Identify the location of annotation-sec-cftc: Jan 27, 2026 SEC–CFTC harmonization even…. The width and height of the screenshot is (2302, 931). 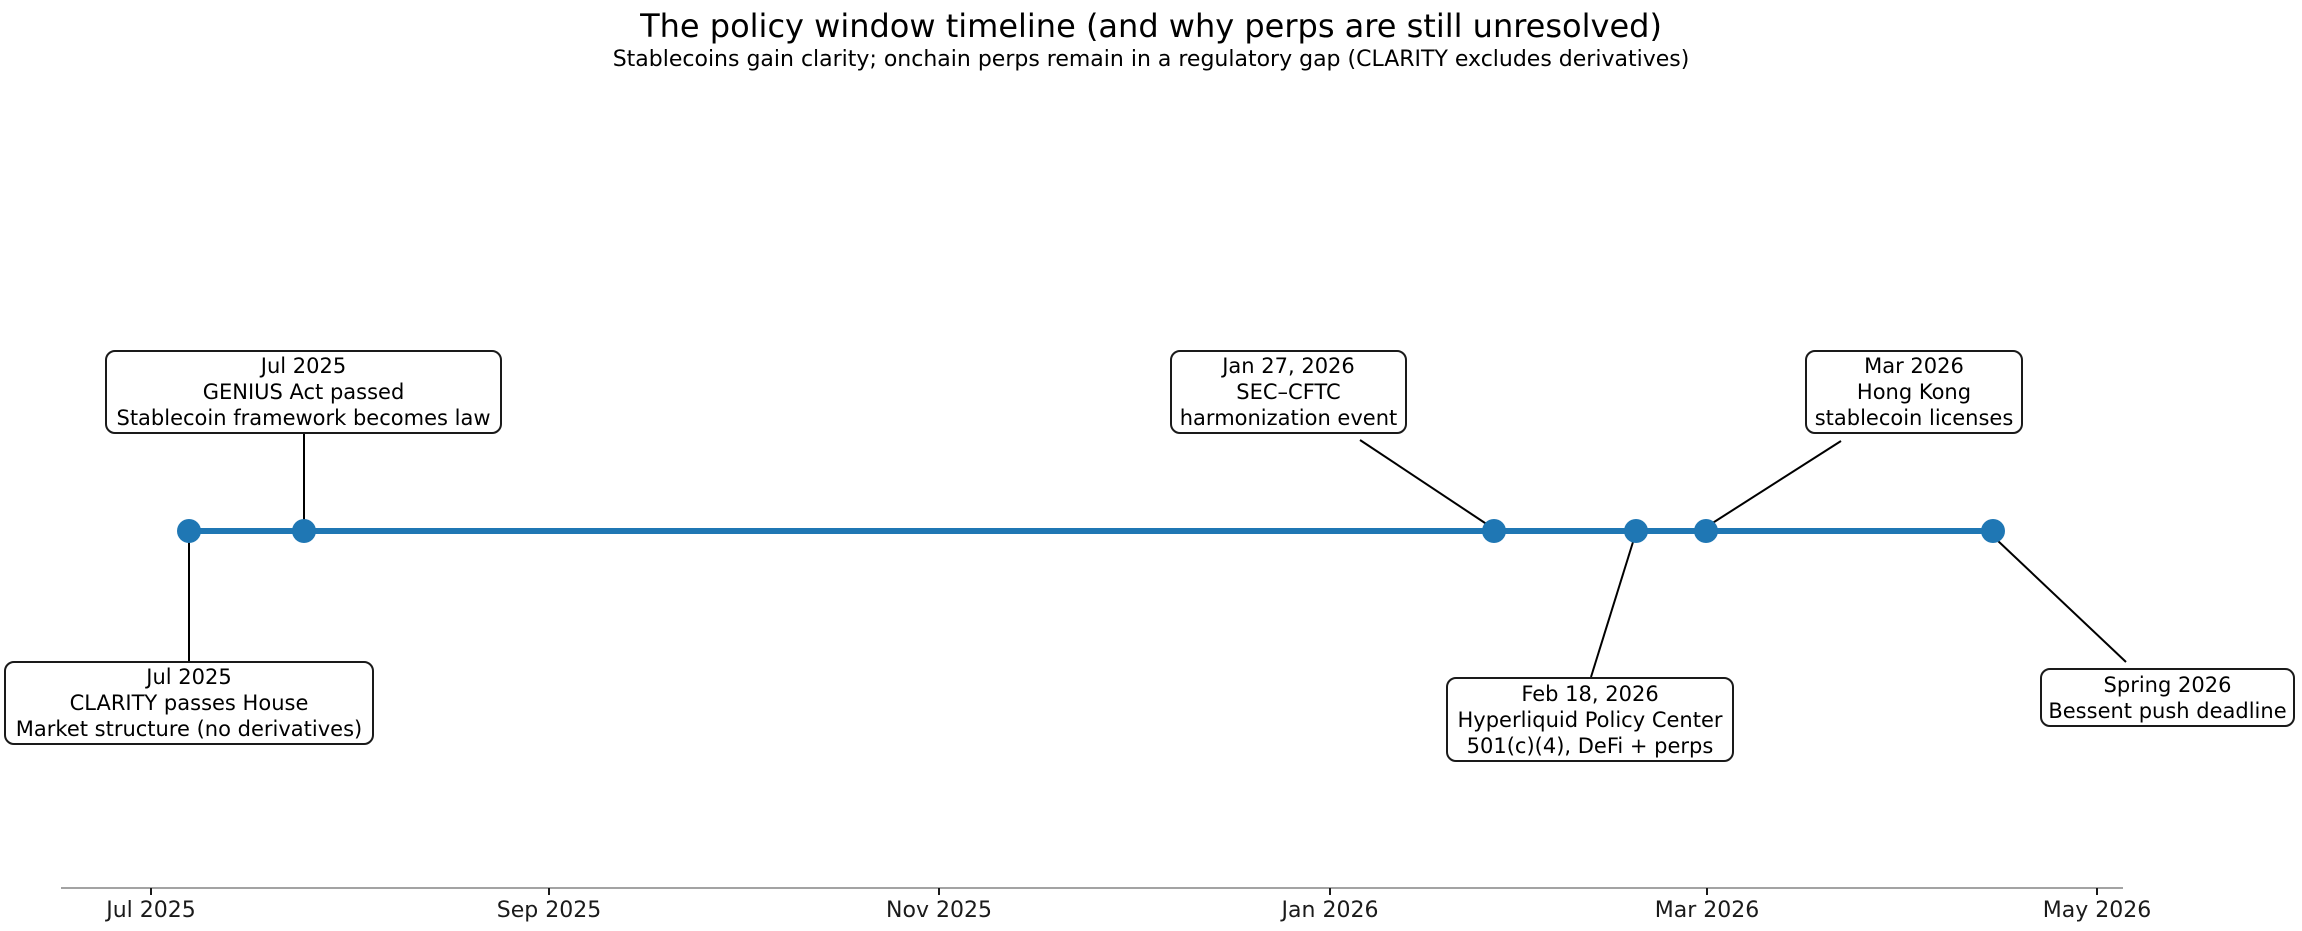
(1288, 392).